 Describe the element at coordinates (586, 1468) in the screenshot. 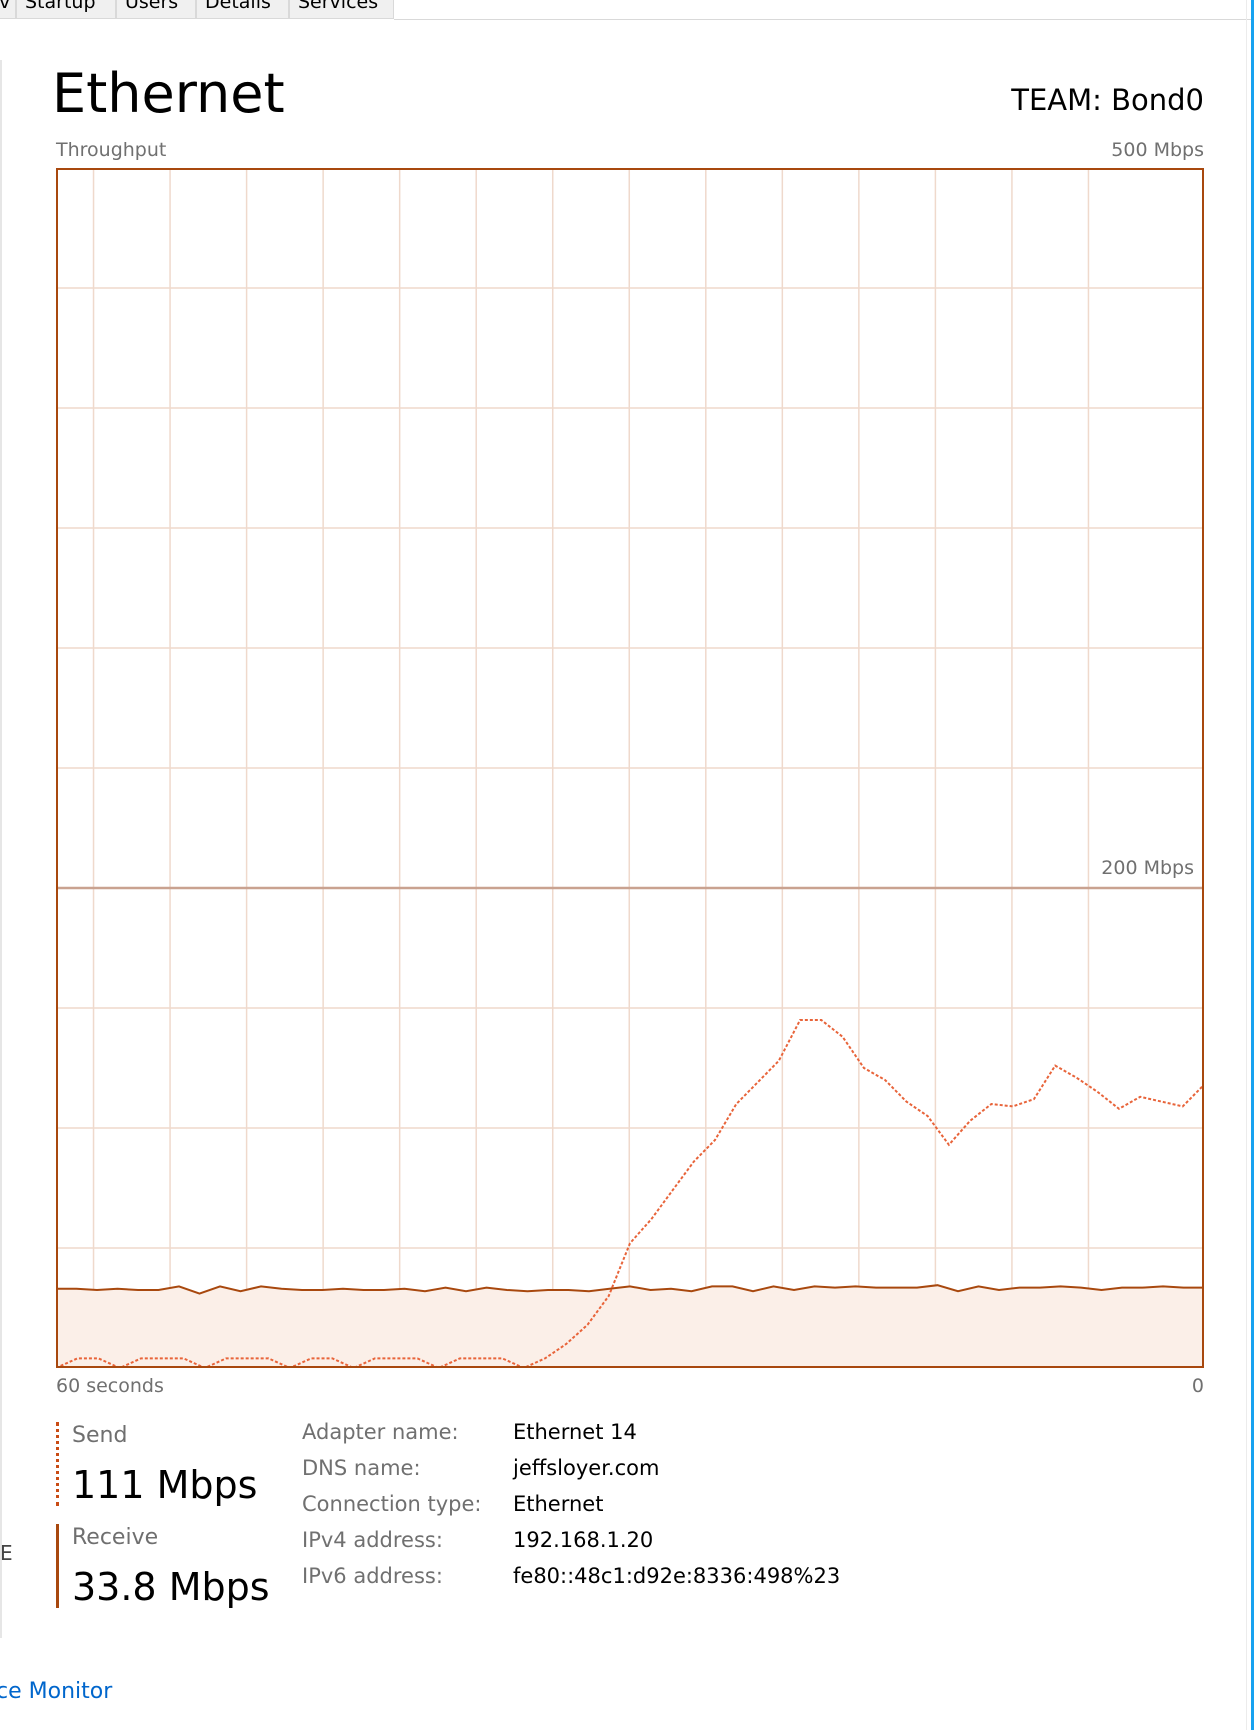

I see `property-value: jeffsloyer.com` at that location.